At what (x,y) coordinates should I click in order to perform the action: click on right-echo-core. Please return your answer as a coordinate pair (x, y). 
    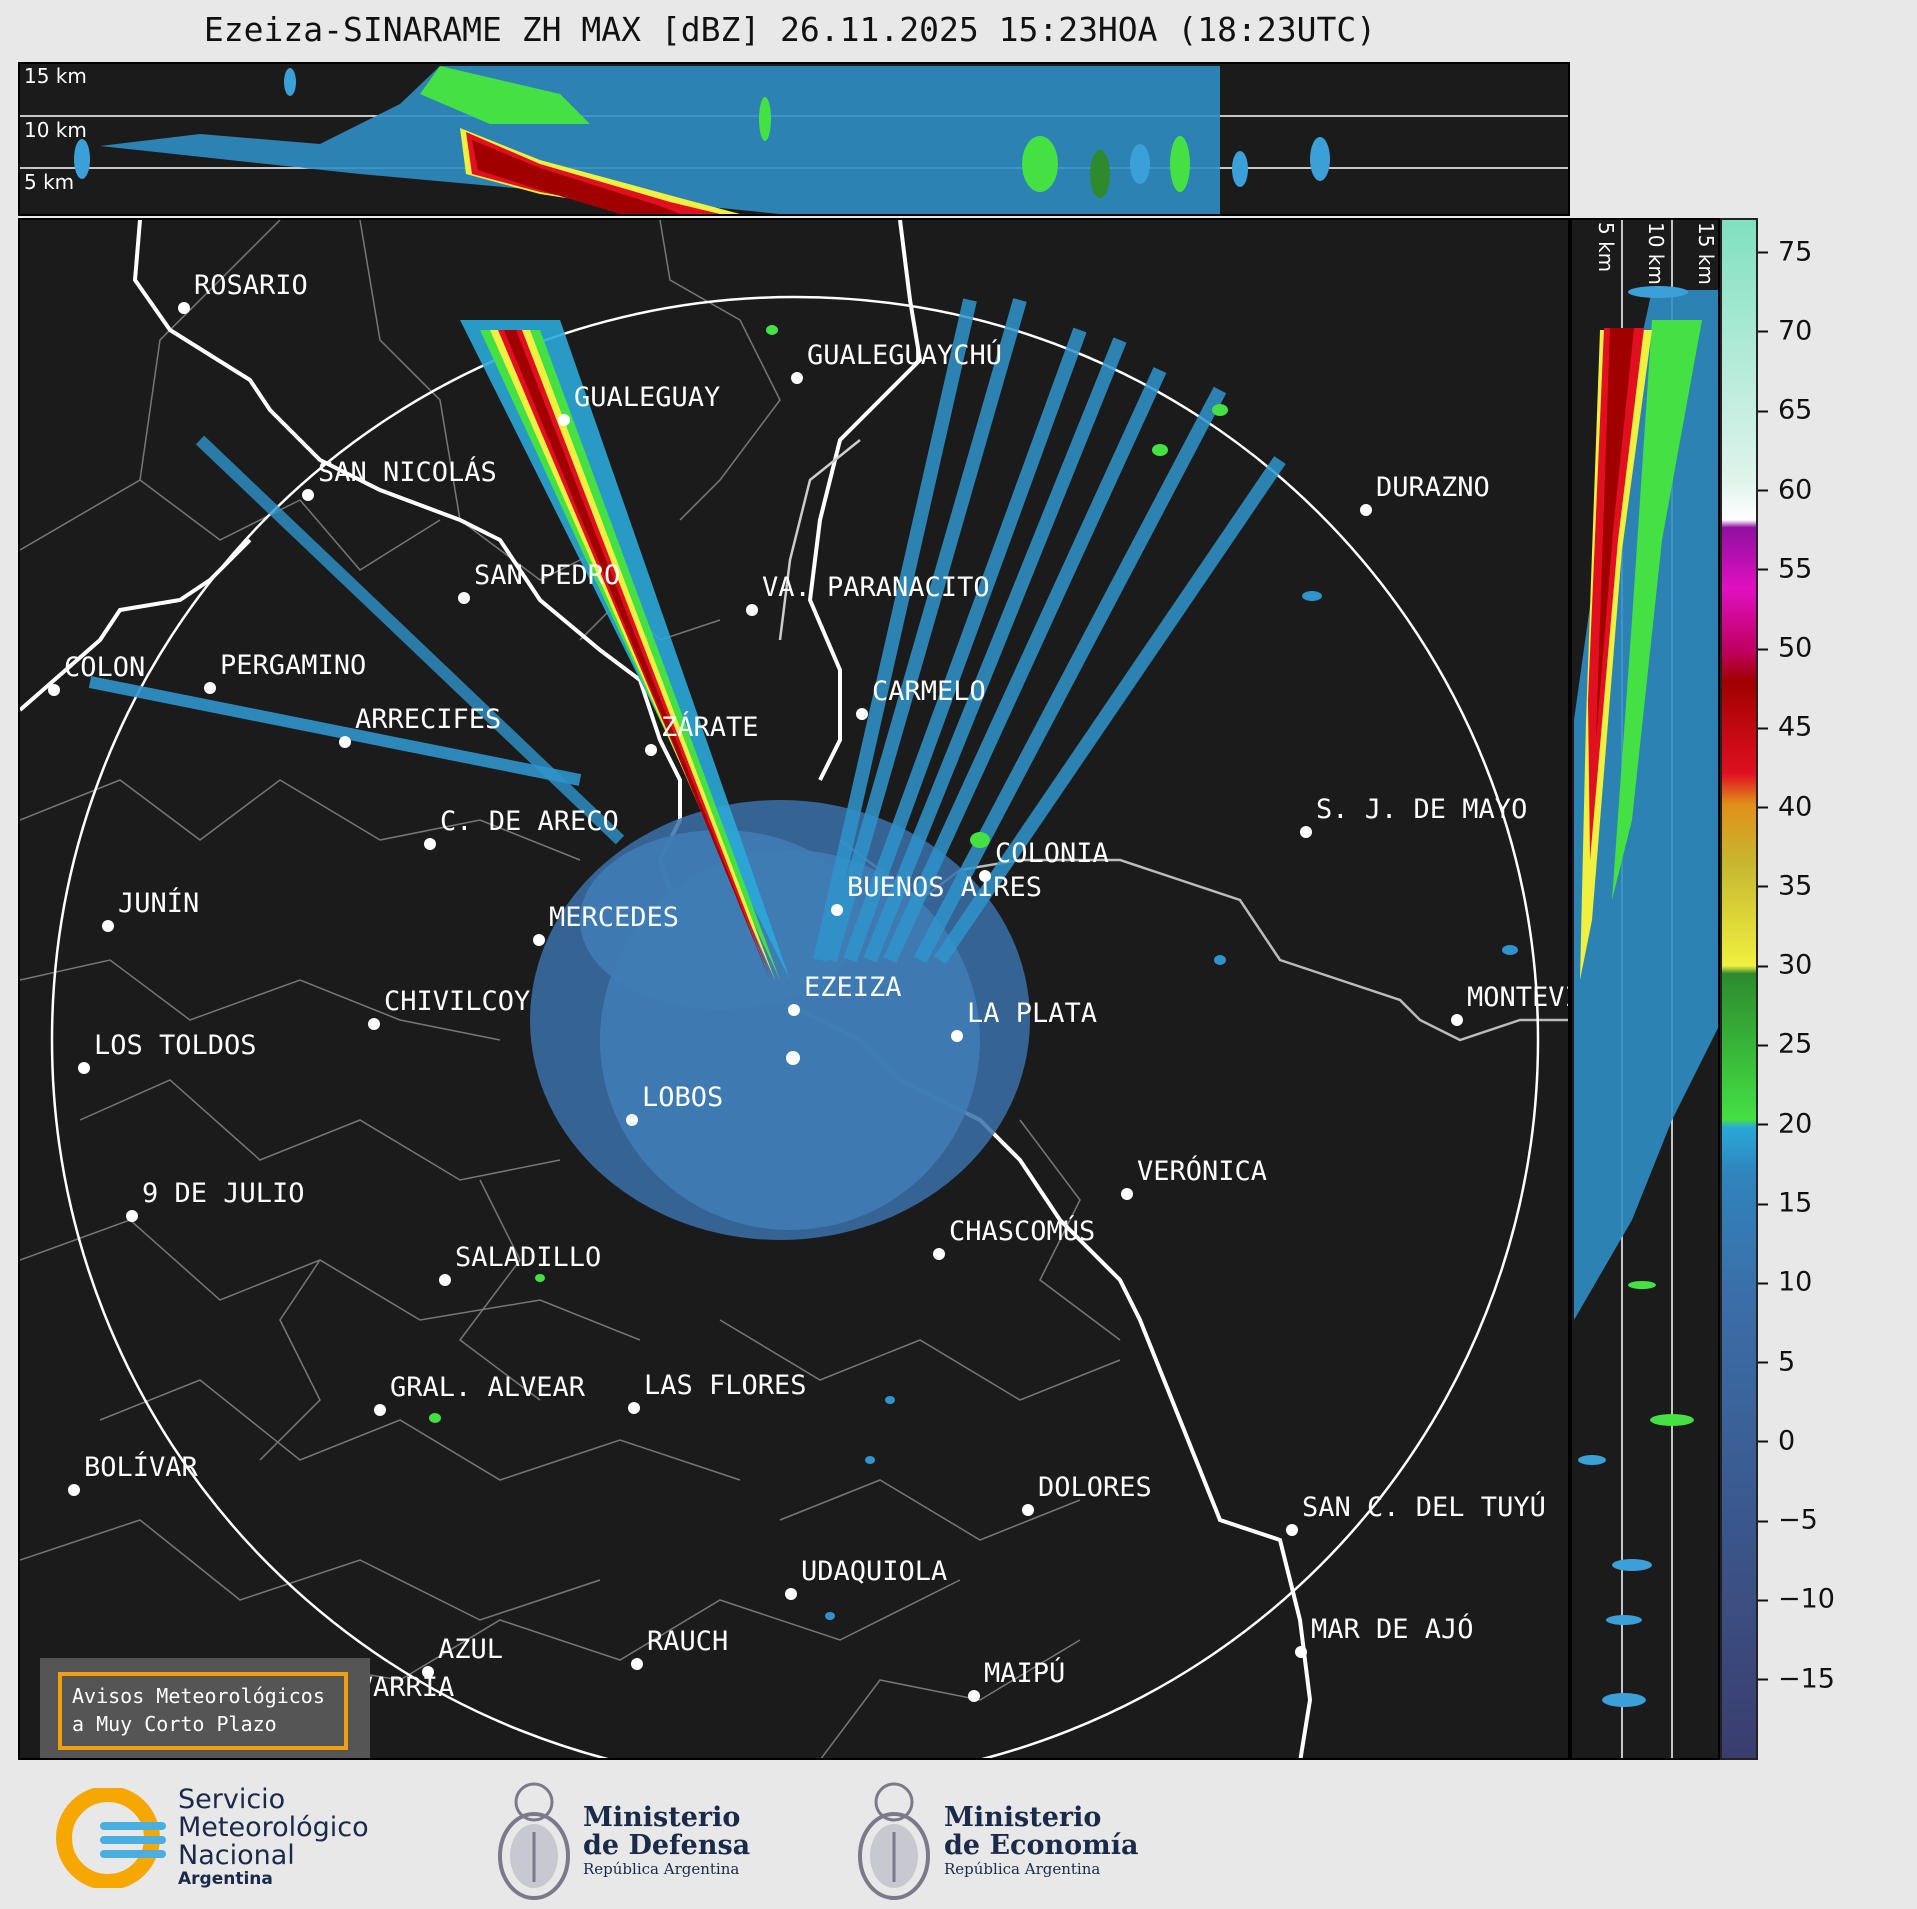
    Looking at the image, I should click on (1616, 654).